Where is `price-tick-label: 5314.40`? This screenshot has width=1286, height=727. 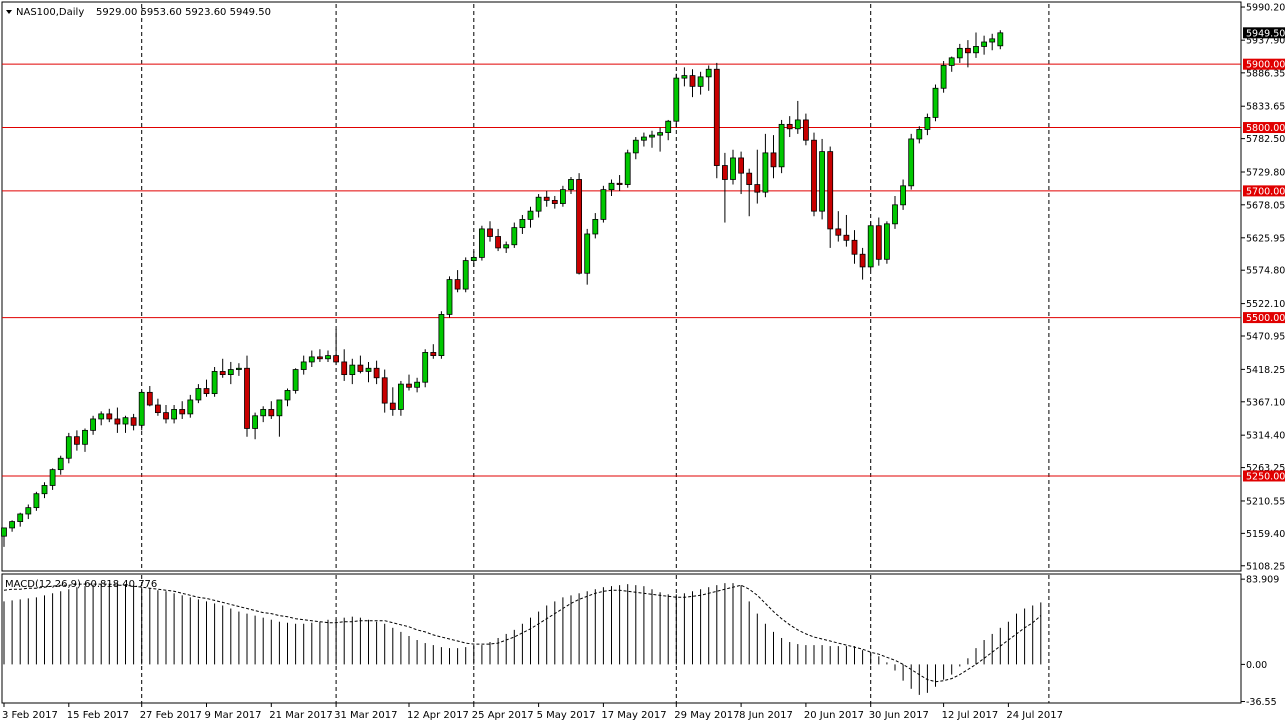 price-tick-label: 5314.40 is located at coordinates (1265, 436).